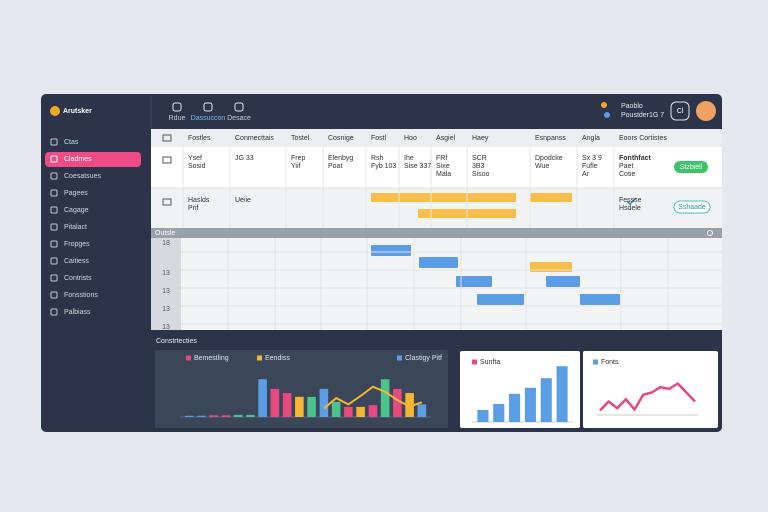  What do you see at coordinates (211, 358) in the screenshot?
I see `legend-label: Bemestling` at bounding box center [211, 358].